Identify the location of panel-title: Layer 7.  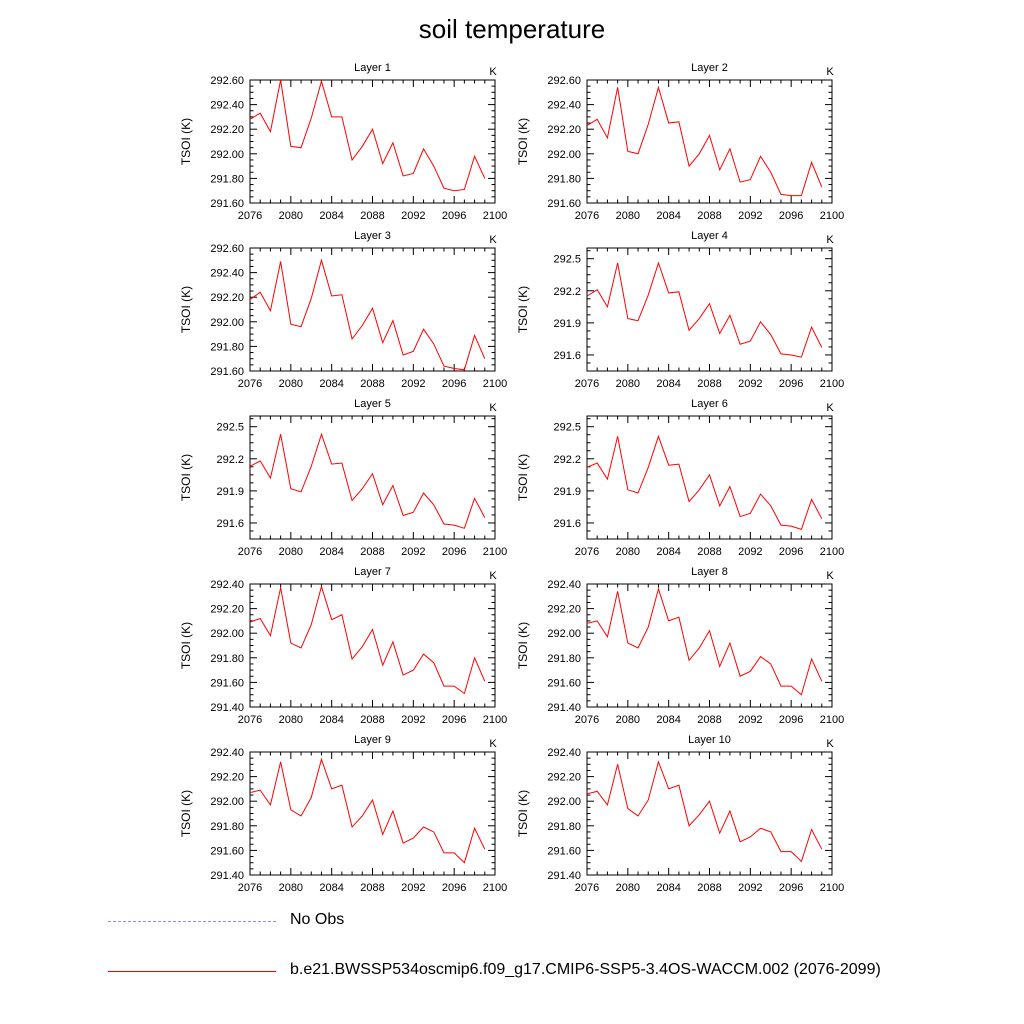
(372, 572).